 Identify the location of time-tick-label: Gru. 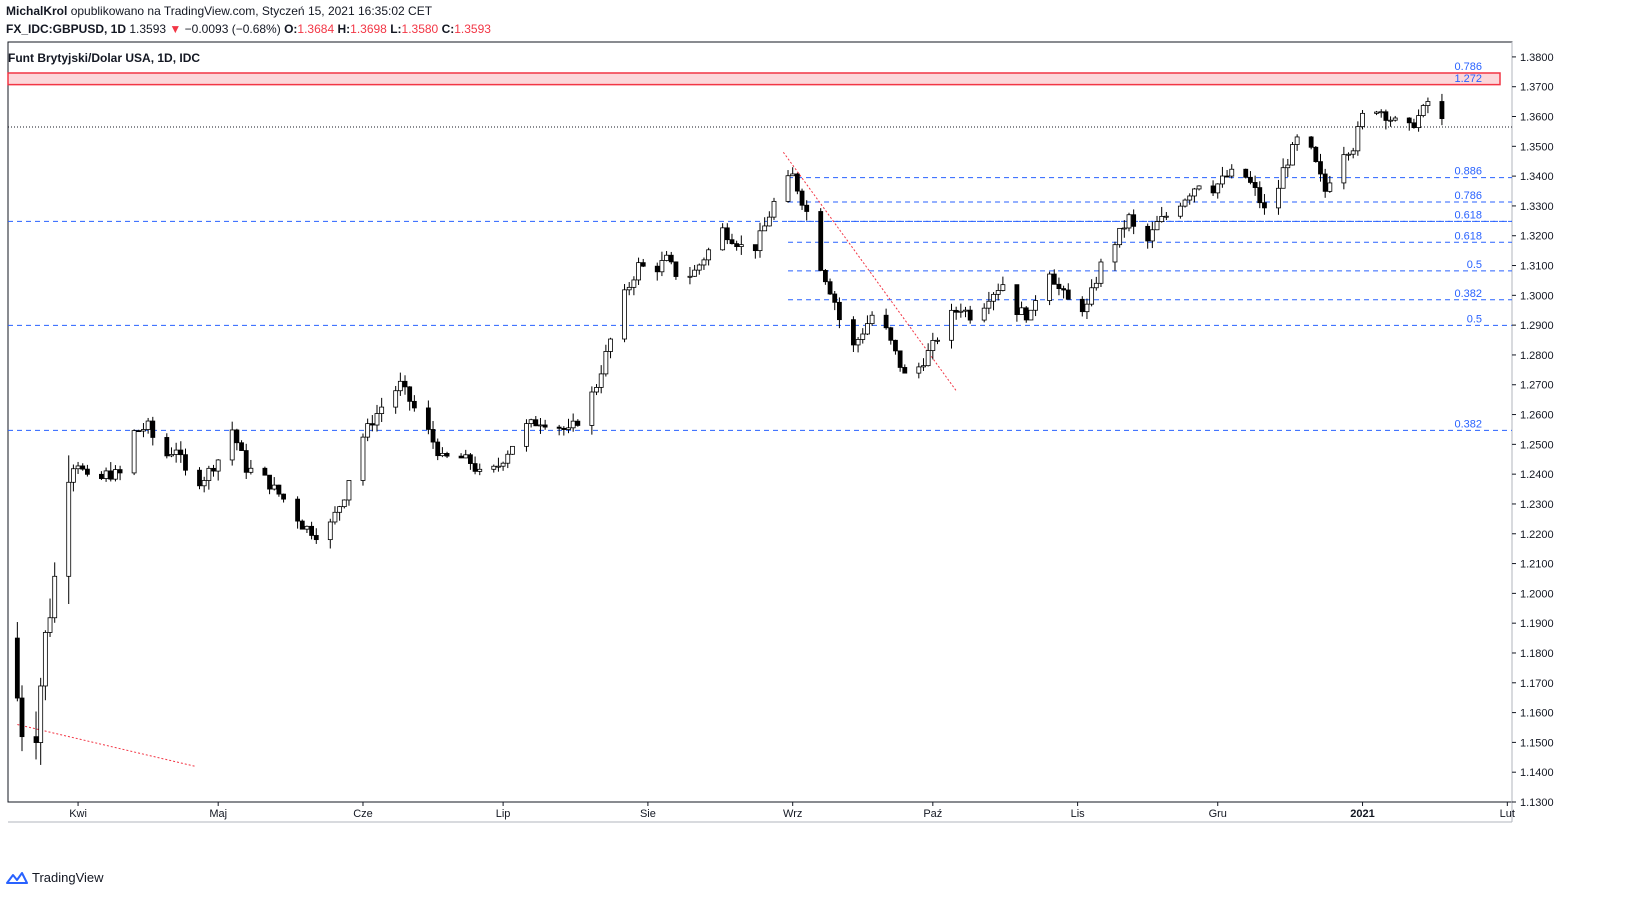
(1218, 814).